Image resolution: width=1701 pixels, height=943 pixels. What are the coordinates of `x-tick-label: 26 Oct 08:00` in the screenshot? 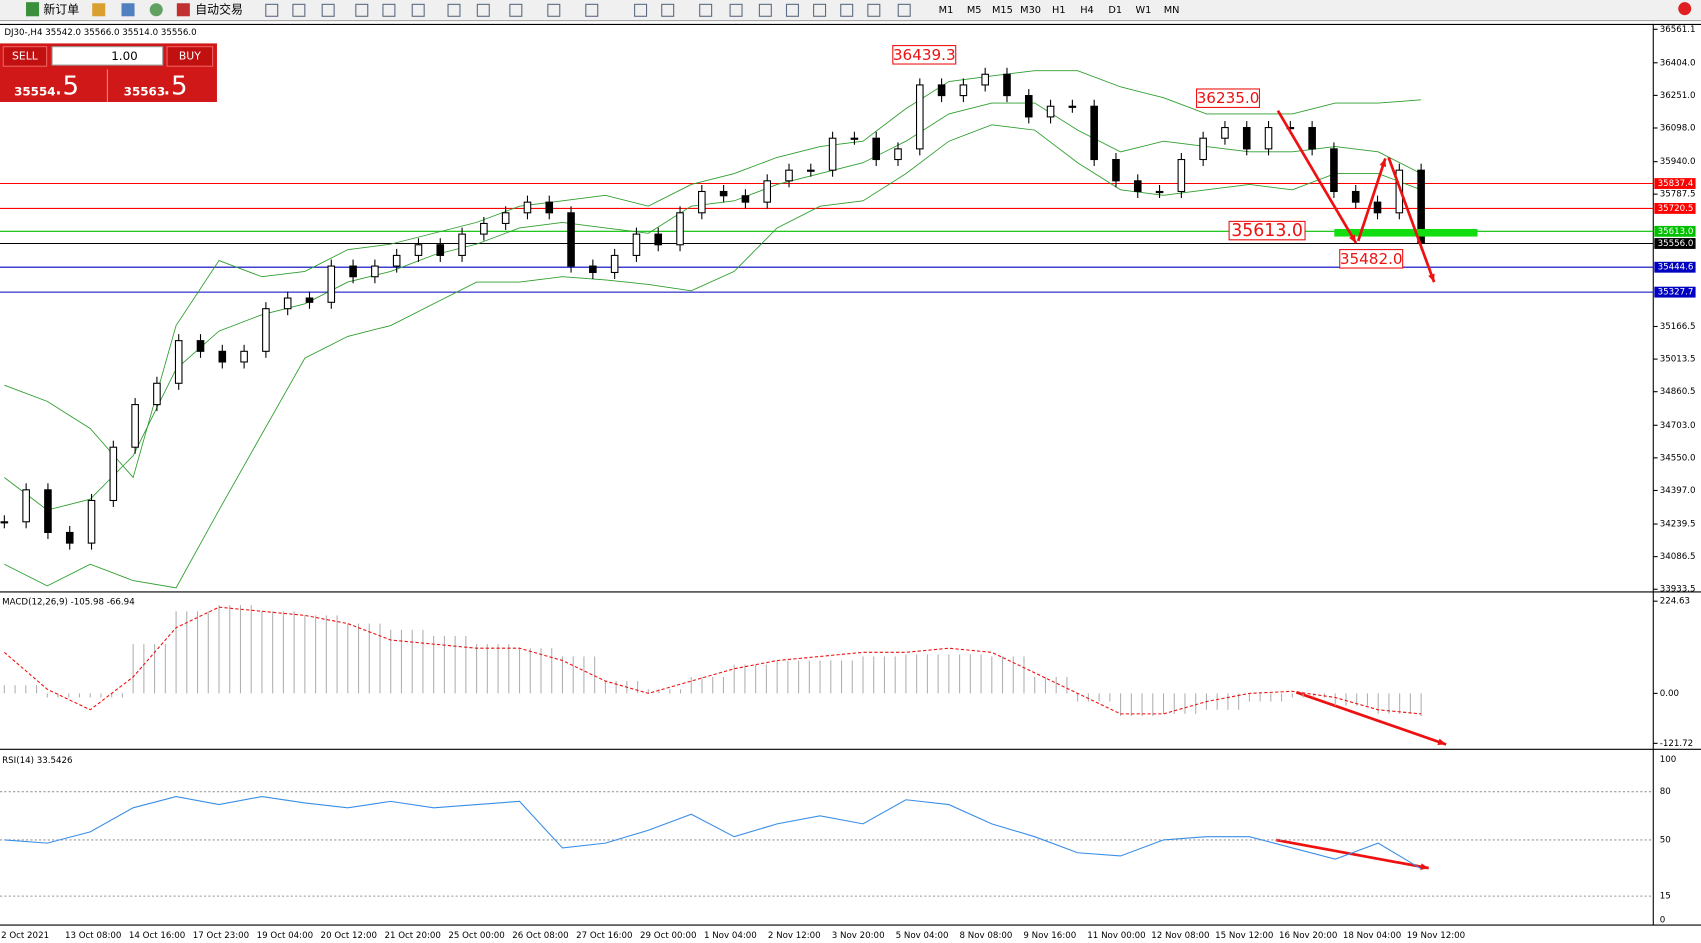 It's located at (540, 936).